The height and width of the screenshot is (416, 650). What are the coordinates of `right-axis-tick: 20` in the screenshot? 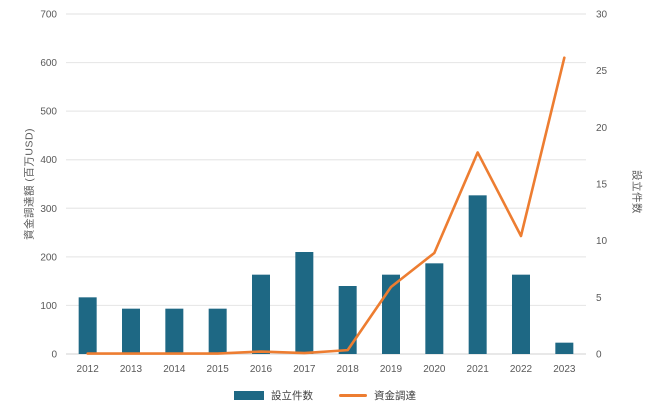 It's located at (602, 128).